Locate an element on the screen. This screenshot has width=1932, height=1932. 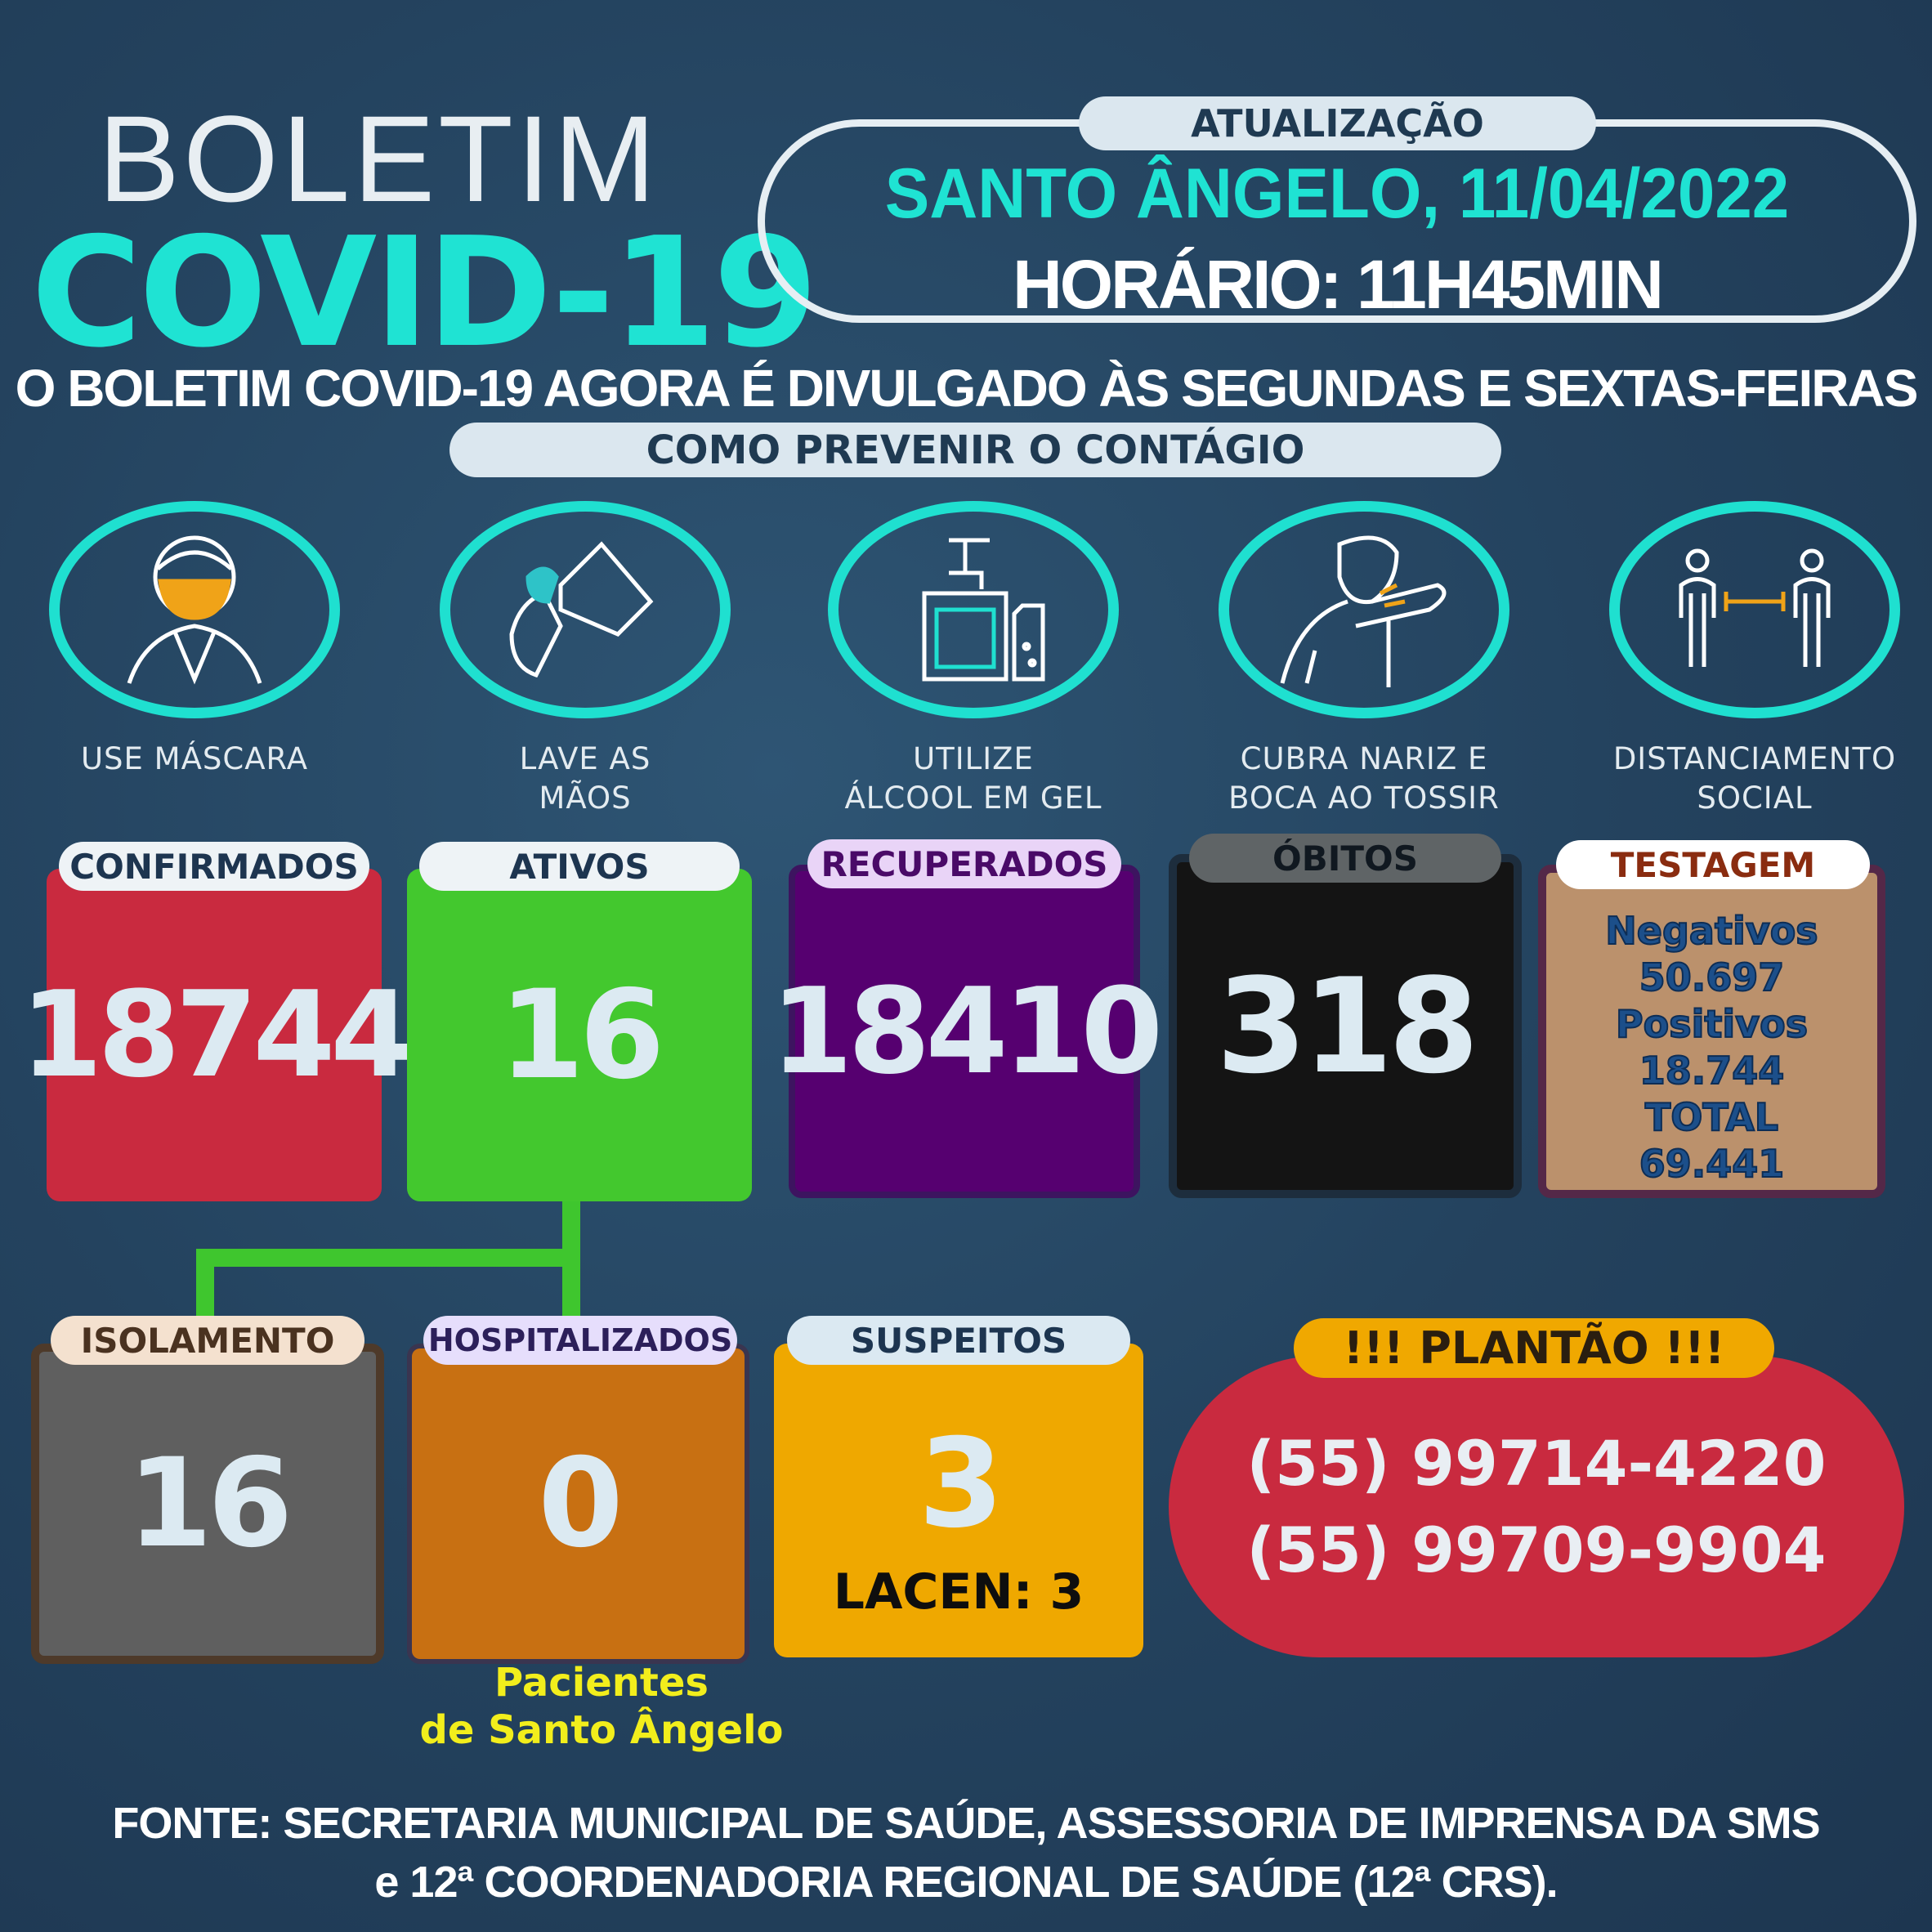
negativos-value: 50.697 is located at coordinates (1712, 977).